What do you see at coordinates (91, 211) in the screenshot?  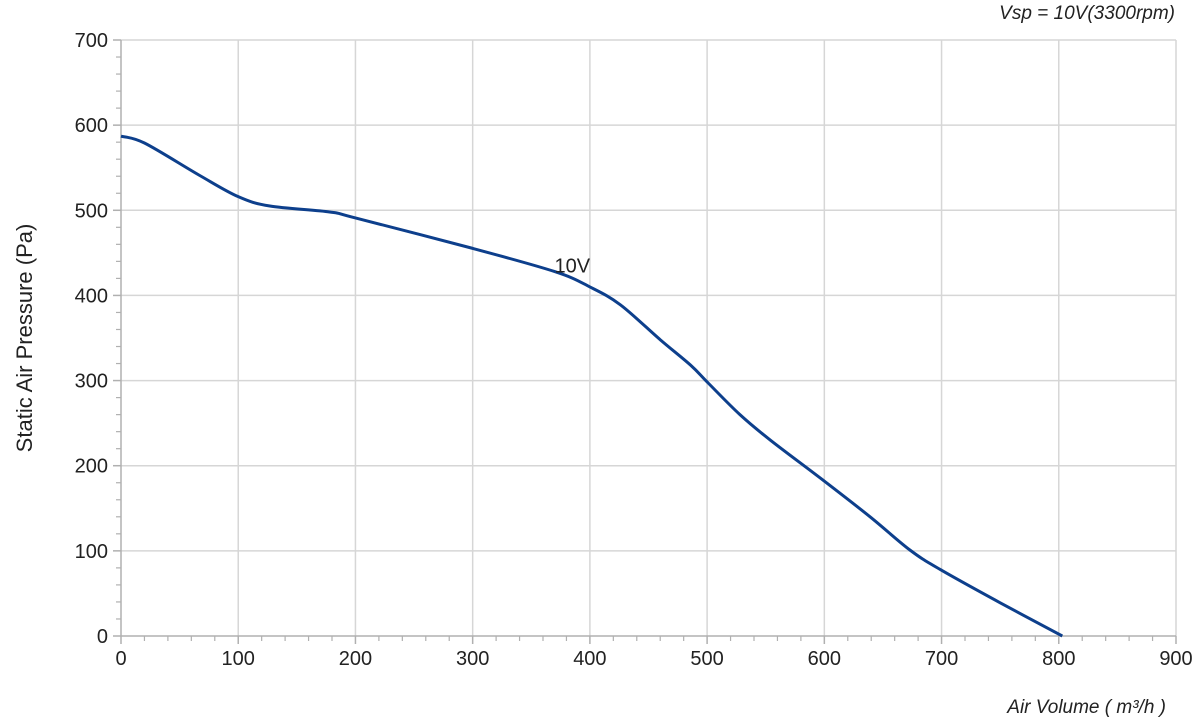 I see `y-tick-label: 500` at bounding box center [91, 211].